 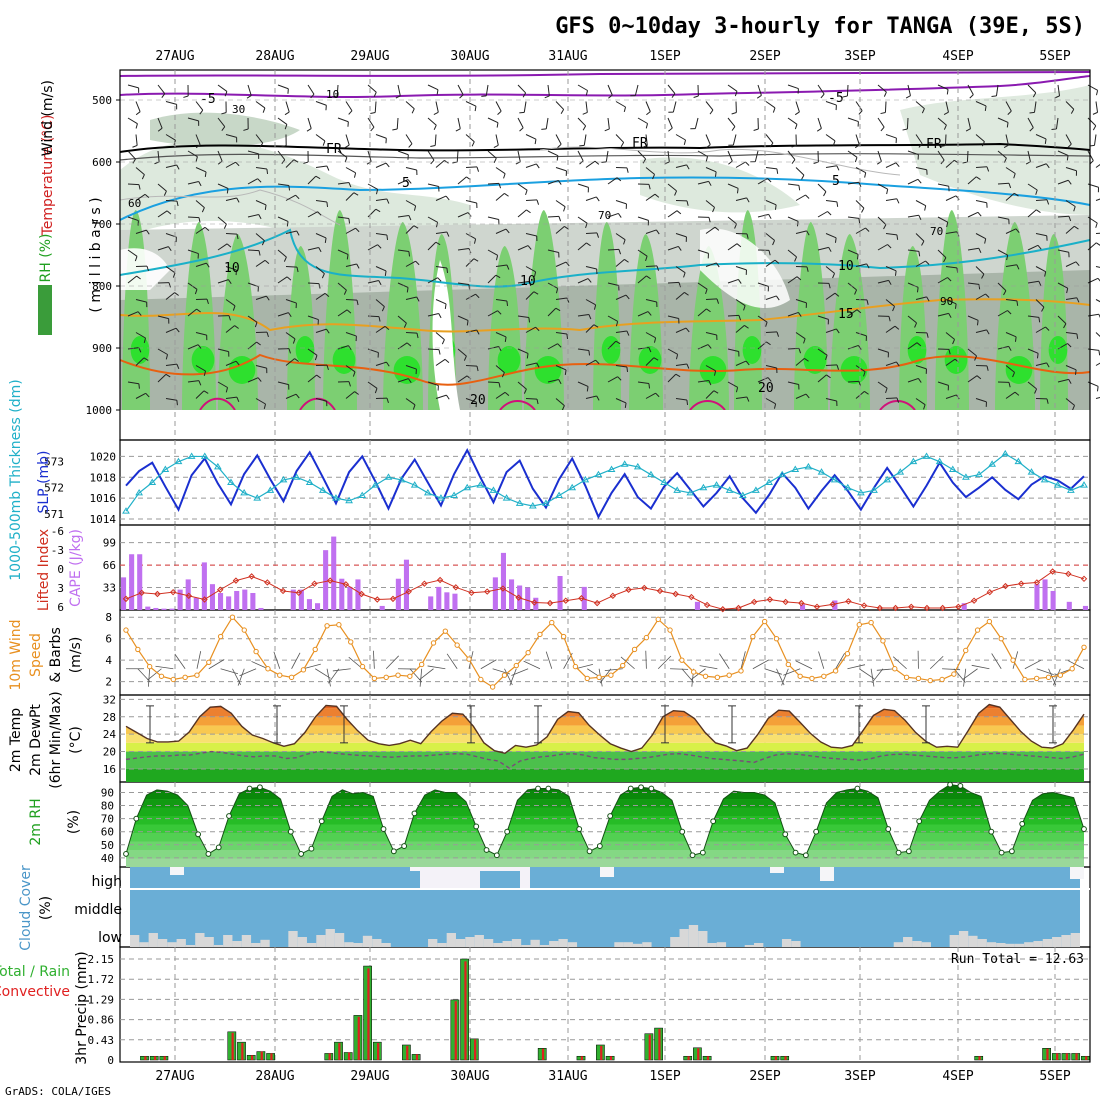 What do you see at coordinates (605, 775) in the screenshot?
I see `temp-band` at bounding box center [605, 775].